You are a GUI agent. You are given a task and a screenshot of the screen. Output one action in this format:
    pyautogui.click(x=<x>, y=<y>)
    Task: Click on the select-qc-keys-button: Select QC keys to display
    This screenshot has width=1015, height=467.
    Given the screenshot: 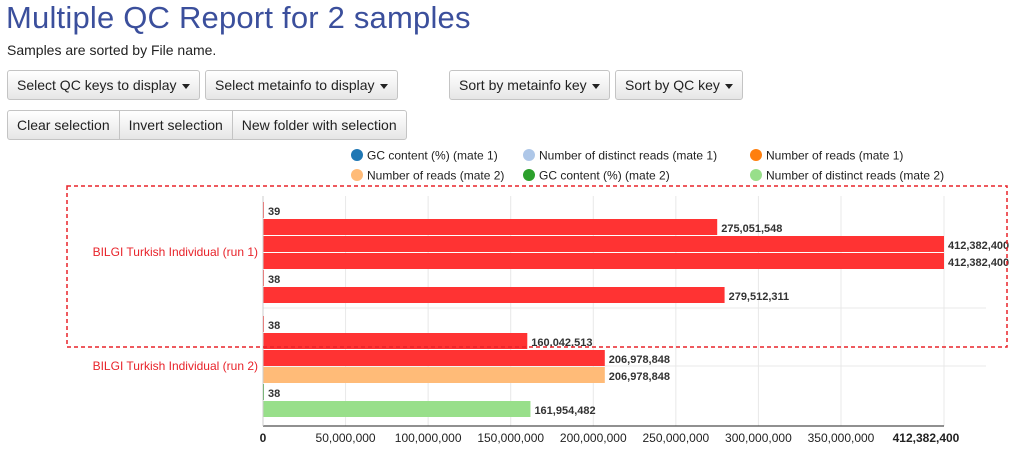 What is the action you would take?
    pyautogui.click(x=103, y=85)
    